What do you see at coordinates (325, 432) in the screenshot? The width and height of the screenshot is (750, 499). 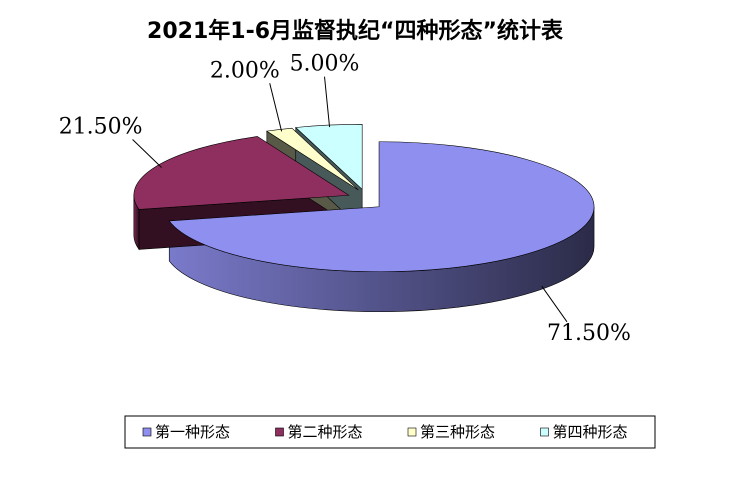 I see `legend-label: 第二种形态` at bounding box center [325, 432].